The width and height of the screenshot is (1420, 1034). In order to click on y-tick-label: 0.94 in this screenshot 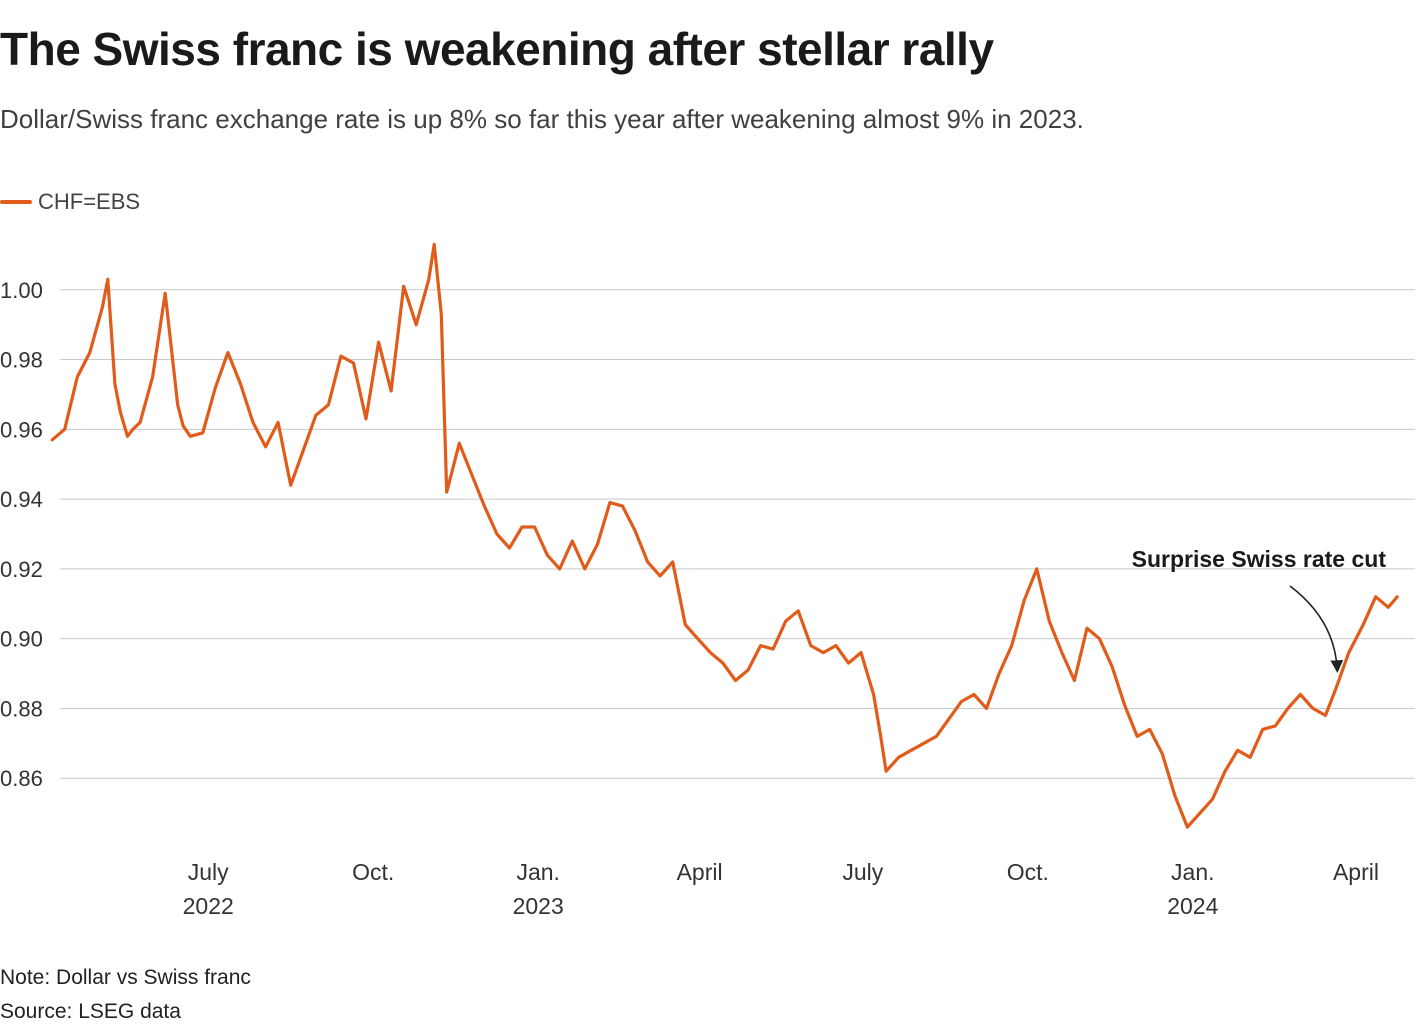, I will do `click(21, 499)`.